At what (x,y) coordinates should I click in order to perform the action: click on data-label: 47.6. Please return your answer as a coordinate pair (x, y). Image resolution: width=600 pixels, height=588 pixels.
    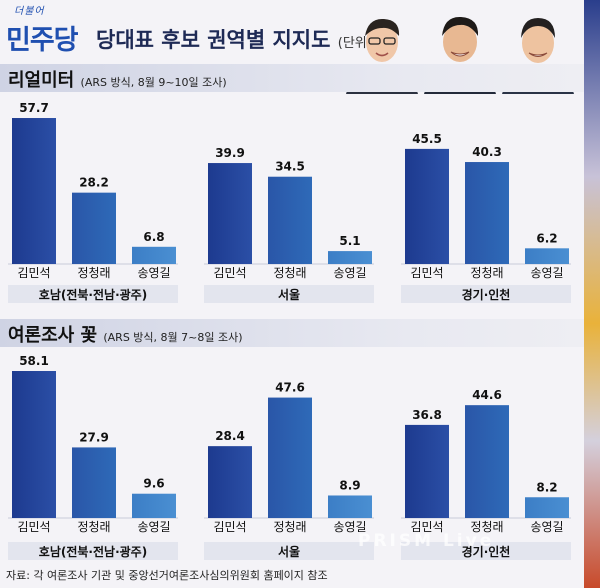
    Looking at the image, I should click on (290, 388).